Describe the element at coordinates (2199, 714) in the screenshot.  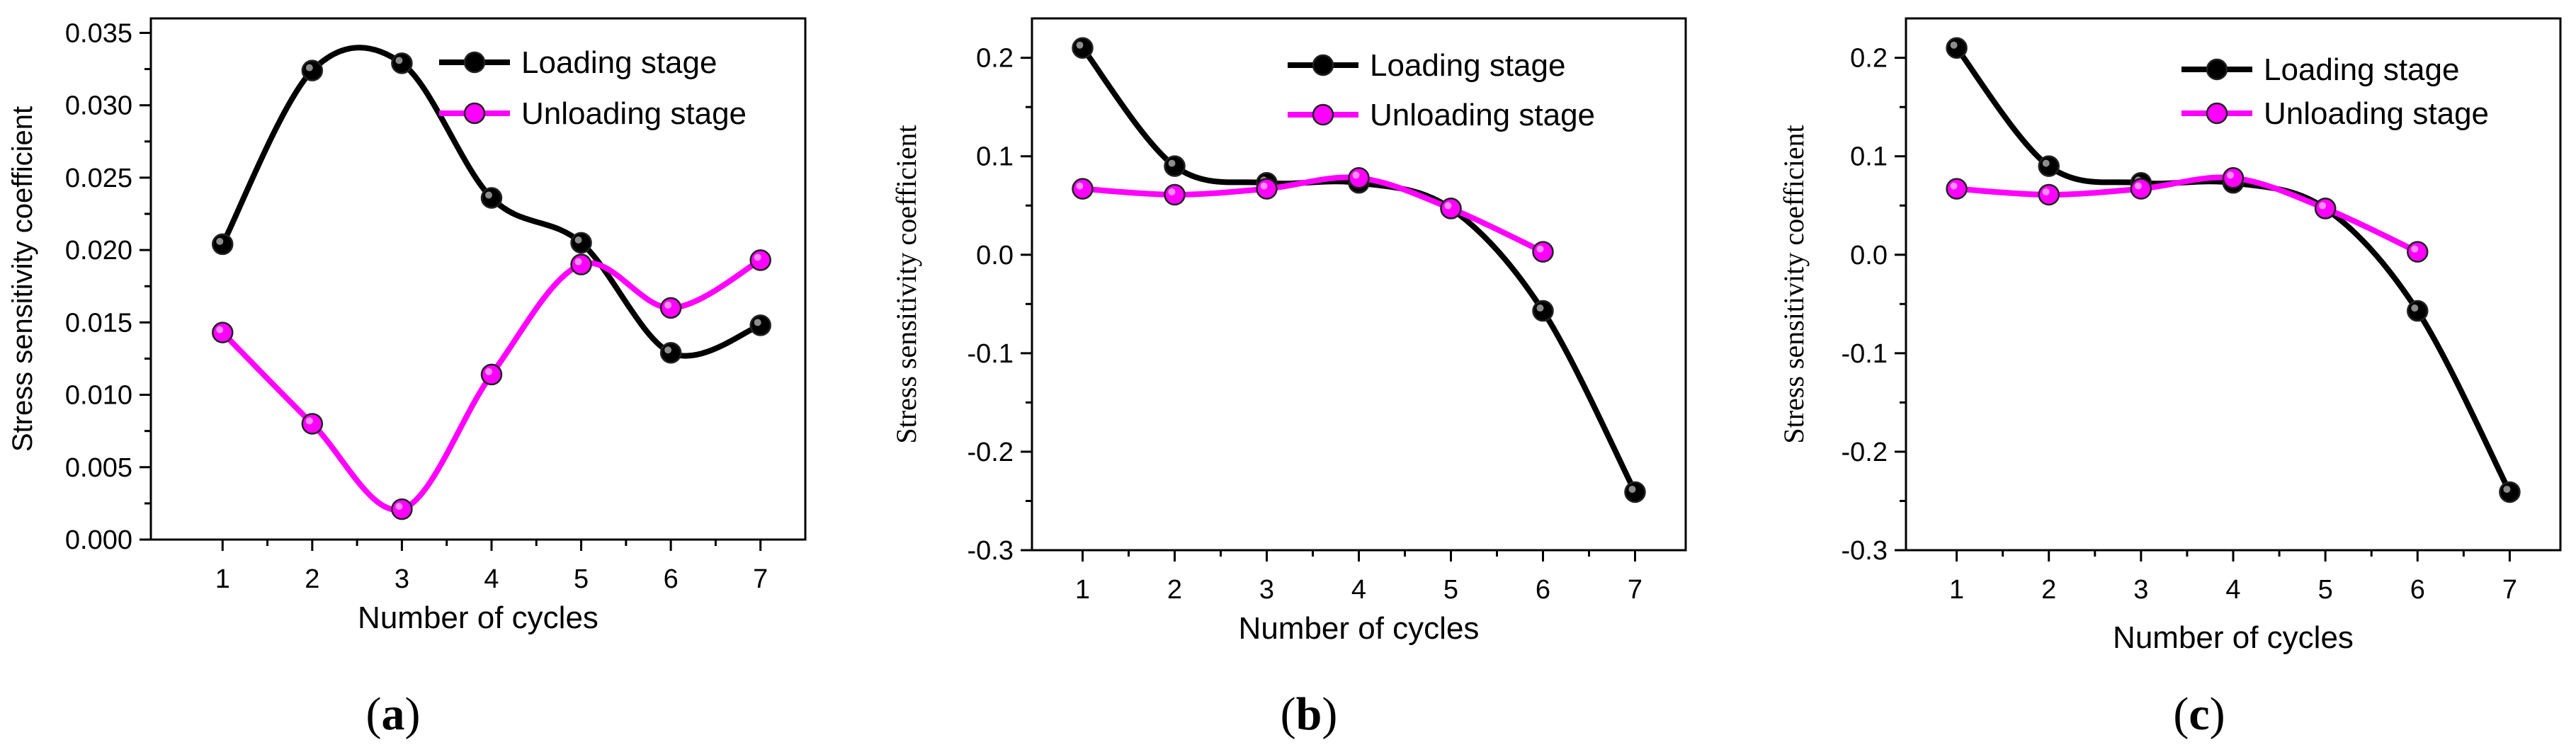
I see `panel-label: (c)` at that location.